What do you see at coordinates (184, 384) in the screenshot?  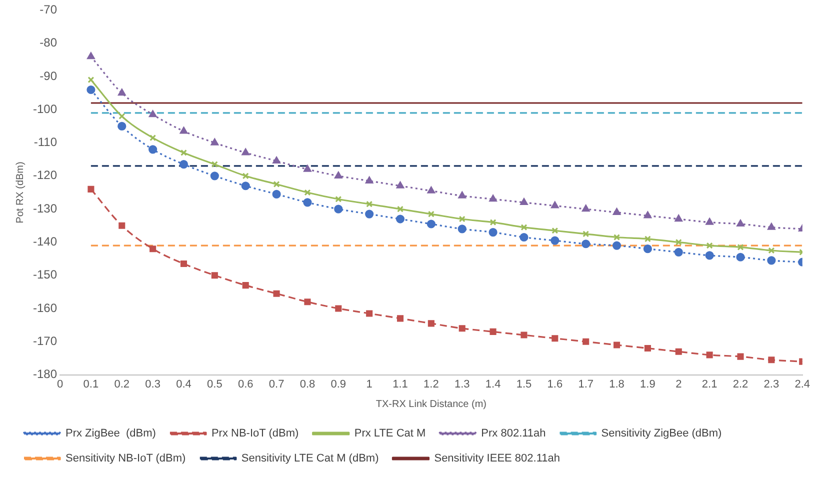 I see `x-tick-label: 0.4` at bounding box center [184, 384].